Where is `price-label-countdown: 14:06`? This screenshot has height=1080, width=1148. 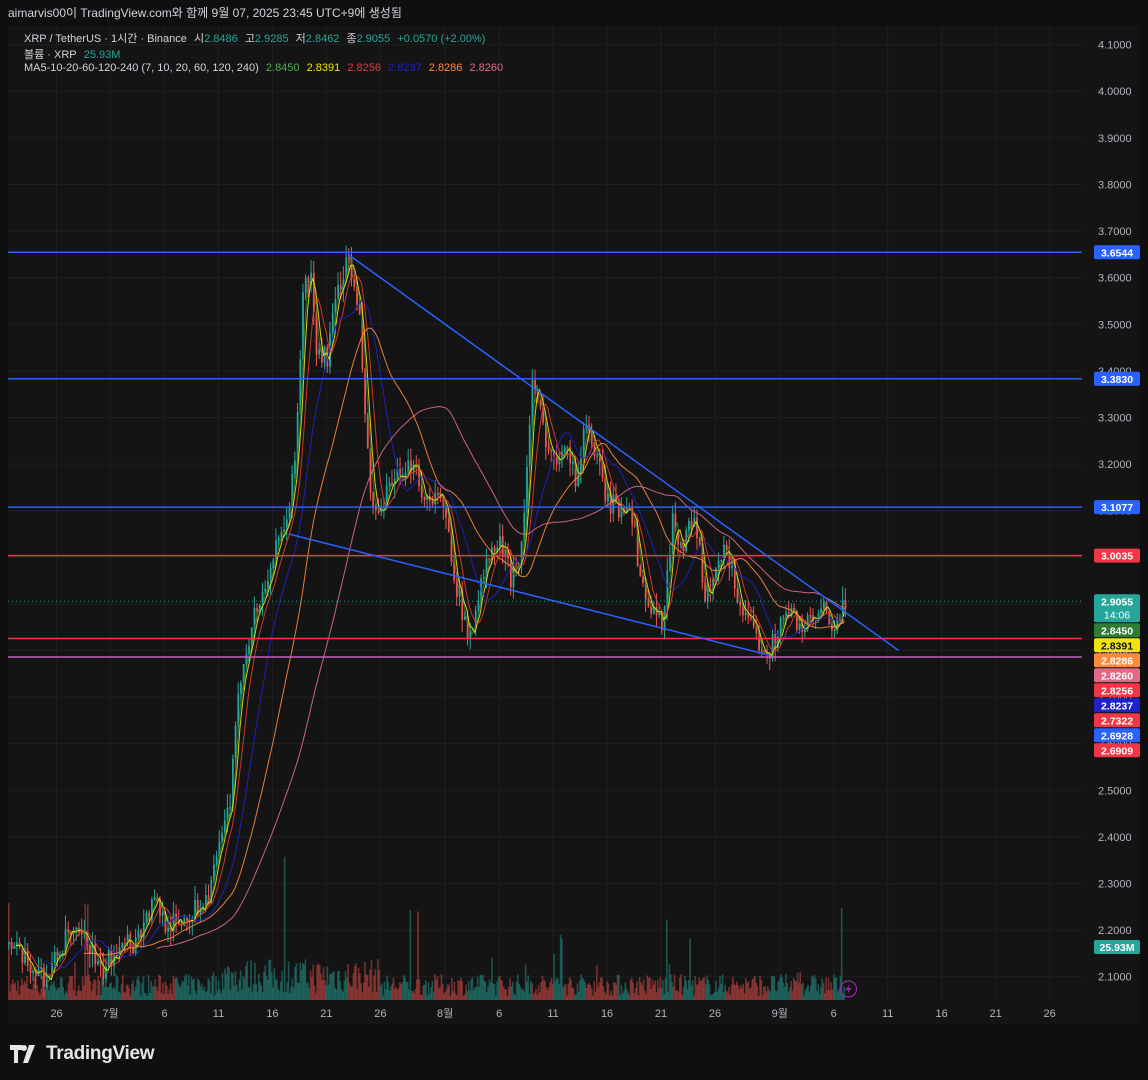 price-label-countdown: 14:06 is located at coordinates (1117, 615).